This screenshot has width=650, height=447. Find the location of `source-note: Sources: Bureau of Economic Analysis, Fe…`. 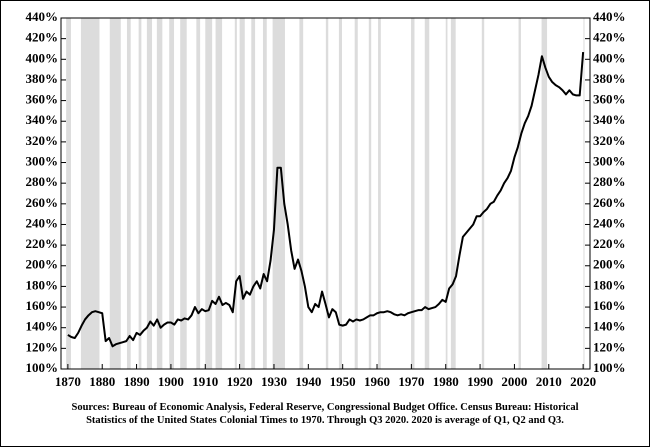

source-note: Sources: Bureau of Economic Analysis, Fe… is located at coordinates (325, 414).